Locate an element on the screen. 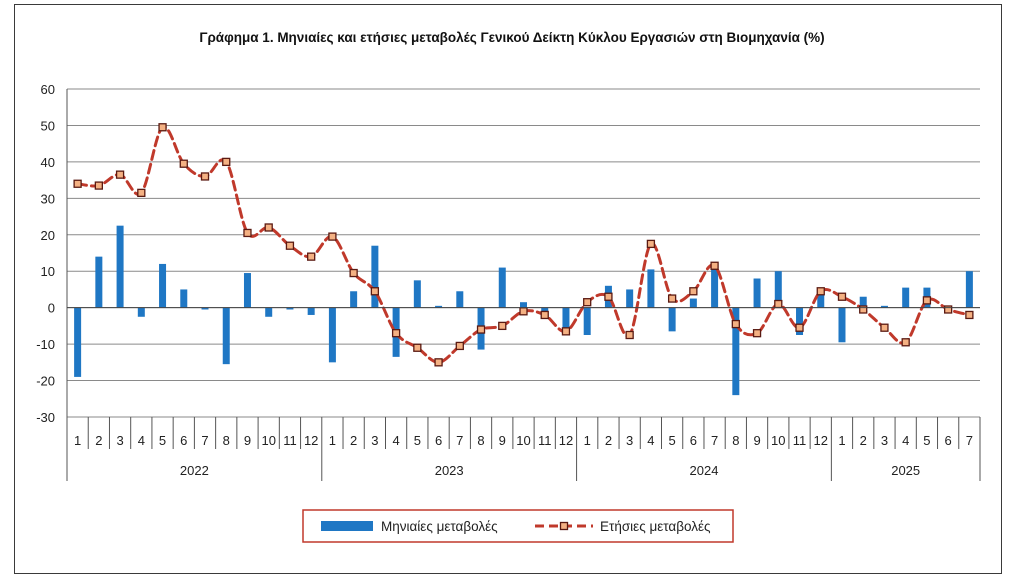  y-tick-label: 60 is located at coordinates (48, 89).